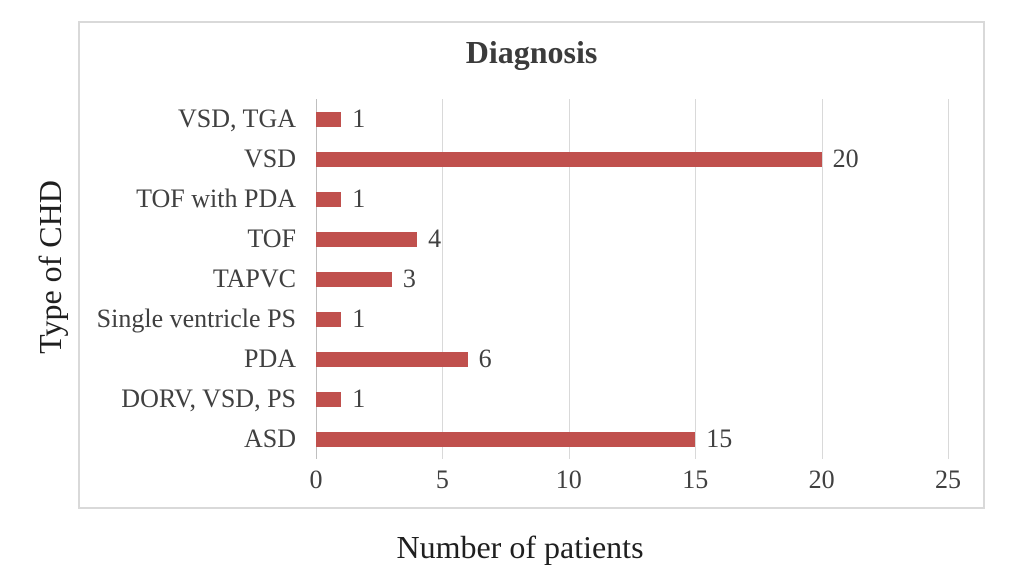 The width and height of the screenshot is (1010, 585). Describe the element at coordinates (271, 238) in the screenshot. I see `category-label: TOF` at that location.